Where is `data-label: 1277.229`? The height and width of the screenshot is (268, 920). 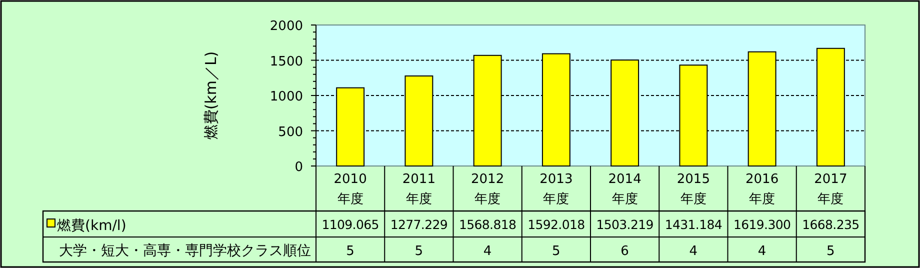 data-label: 1277.229 is located at coordinates (419, 224).